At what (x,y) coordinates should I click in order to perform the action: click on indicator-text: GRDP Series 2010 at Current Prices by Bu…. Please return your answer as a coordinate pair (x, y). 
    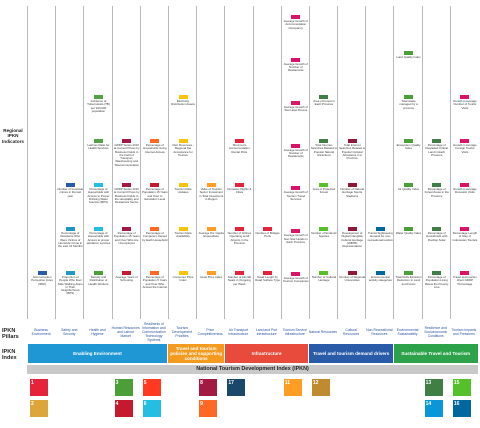
    Looking at the image, I should click on (126, 155).